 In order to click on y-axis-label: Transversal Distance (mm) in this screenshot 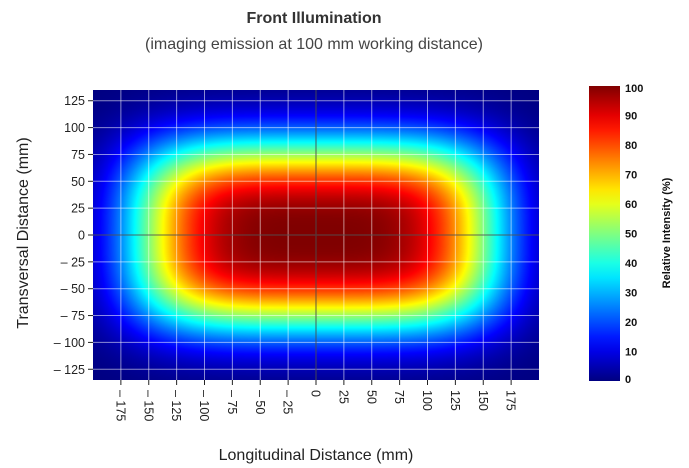, I will do `click(23, 232)`.